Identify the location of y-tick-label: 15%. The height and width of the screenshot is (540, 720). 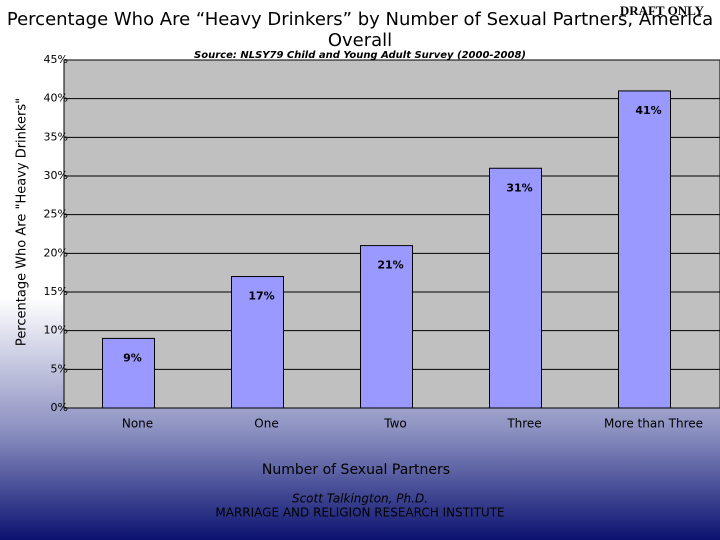
(56, 291).